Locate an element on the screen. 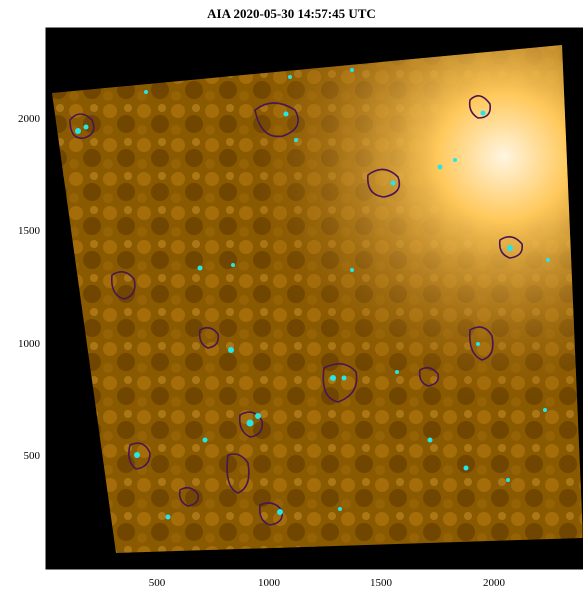  x-tick-label: 2000 is located at coordinates (494, 583).